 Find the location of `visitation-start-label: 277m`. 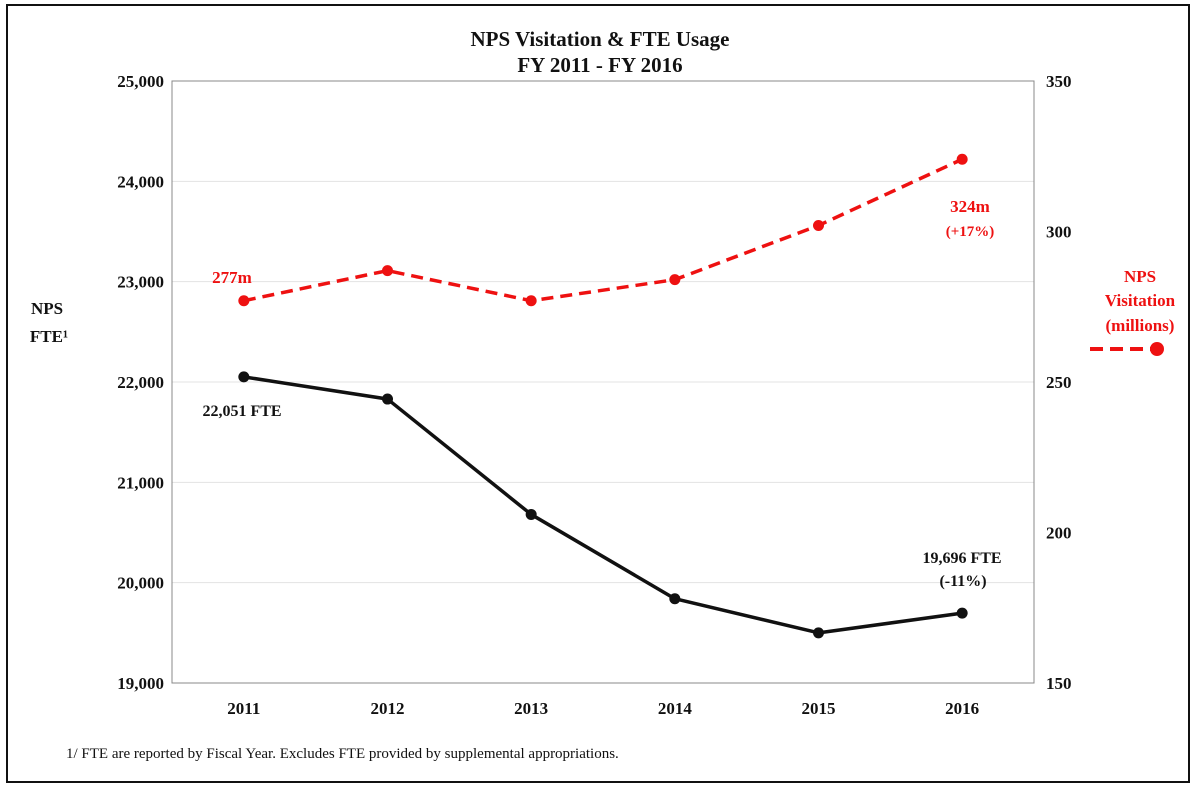

visitation-start-label: 277m is located at coordinates (232, 277).